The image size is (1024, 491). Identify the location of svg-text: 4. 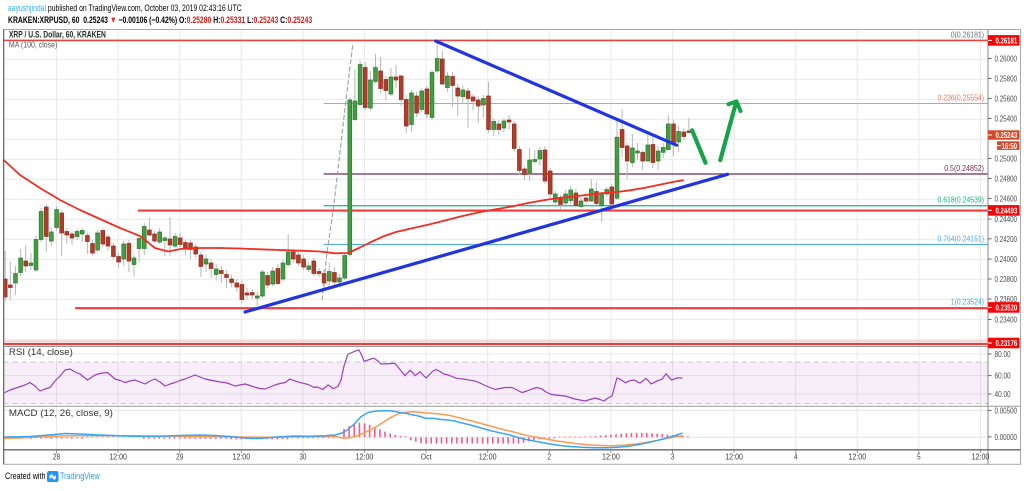
(796, 457).